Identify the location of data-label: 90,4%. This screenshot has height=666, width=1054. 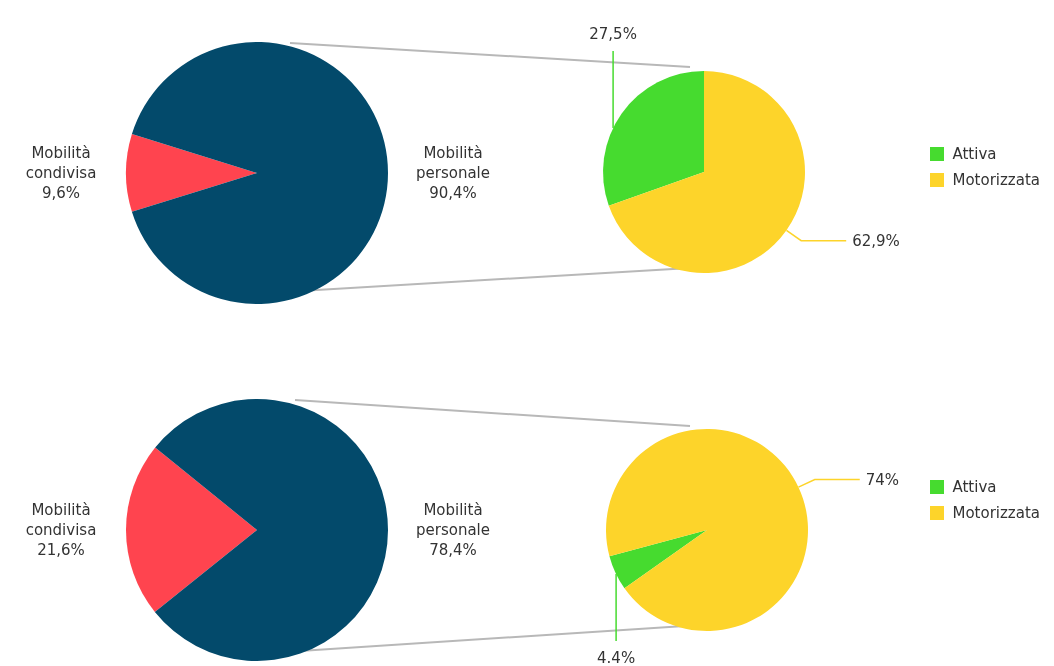
(453, 193).